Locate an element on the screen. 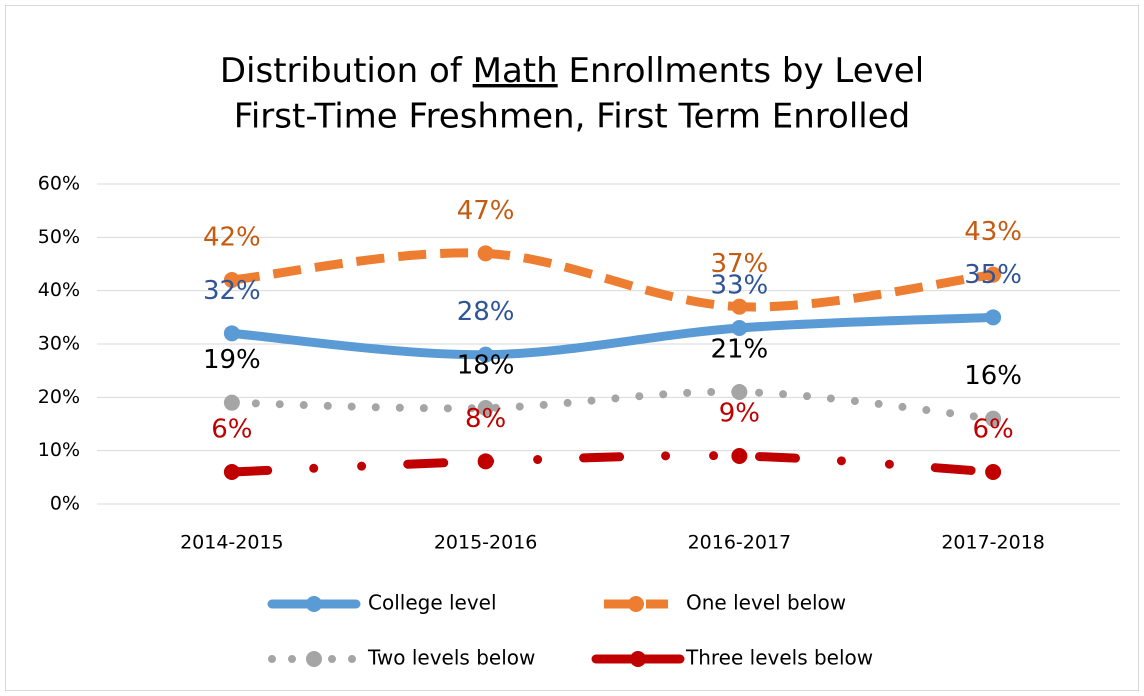  legend-label: Two levels below is located at coordinates (451, 658).